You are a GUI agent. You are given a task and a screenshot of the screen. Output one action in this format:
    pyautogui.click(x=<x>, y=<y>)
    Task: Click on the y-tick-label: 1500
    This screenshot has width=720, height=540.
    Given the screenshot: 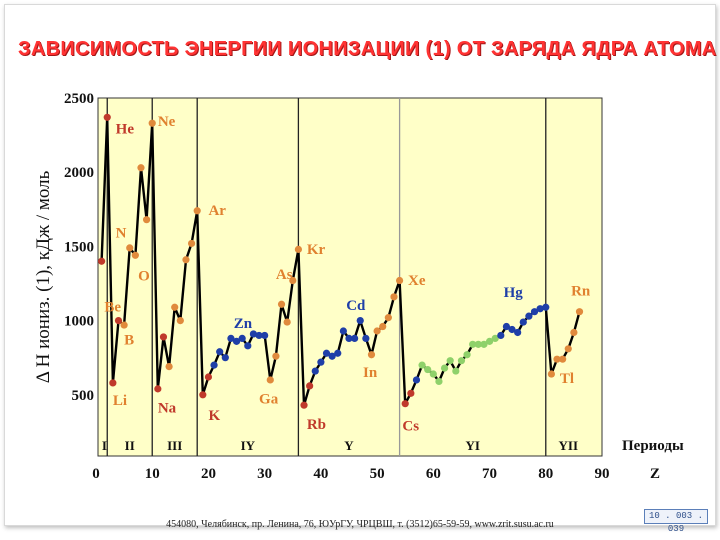 What is the action you would take?
    pyautogui.click(x=79, y=247)
    